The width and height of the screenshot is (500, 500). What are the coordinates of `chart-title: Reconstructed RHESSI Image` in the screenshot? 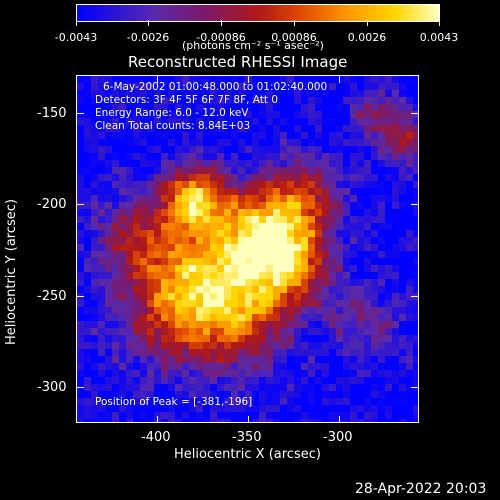 It's located at (238, 62).